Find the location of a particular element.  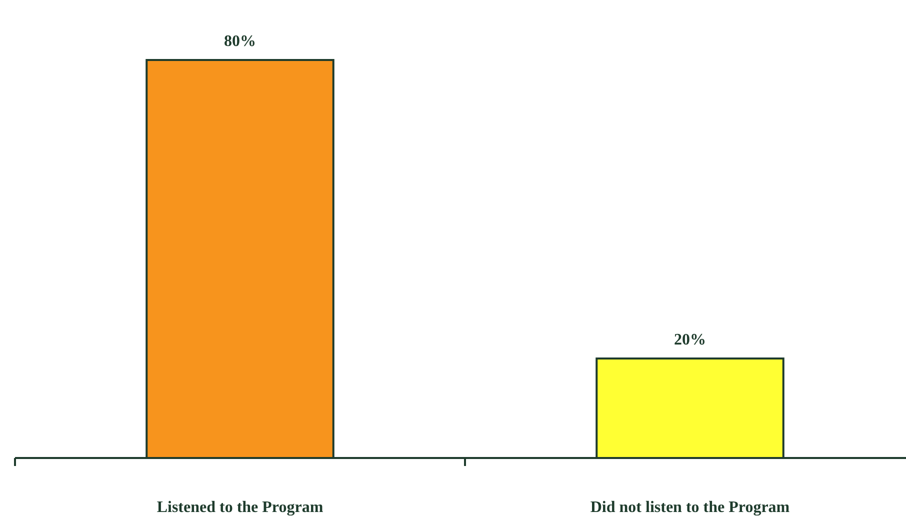

data-label: 80% is located at coordinates (240, 41).